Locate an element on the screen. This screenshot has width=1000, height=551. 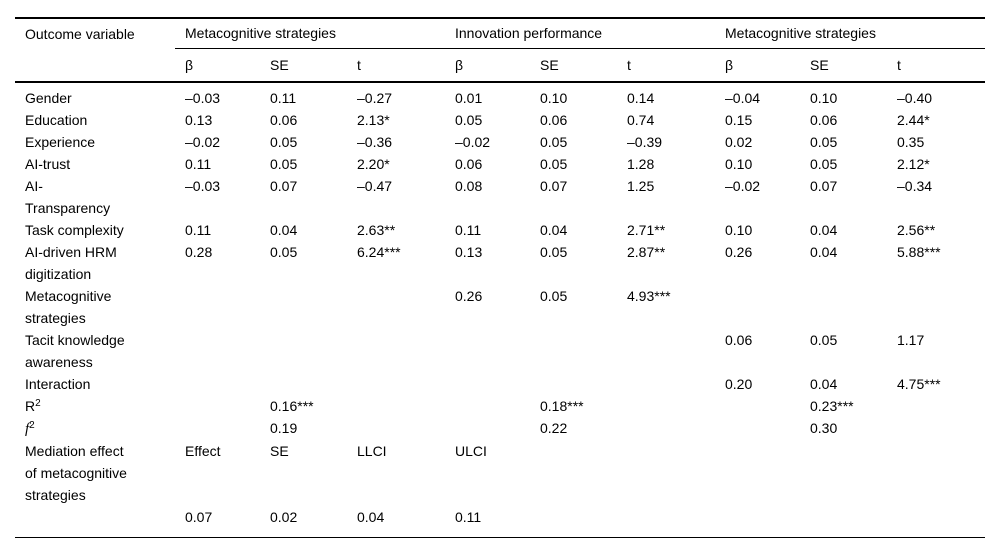
table-cell-r11-c0 is located at coordinates (217, 428).